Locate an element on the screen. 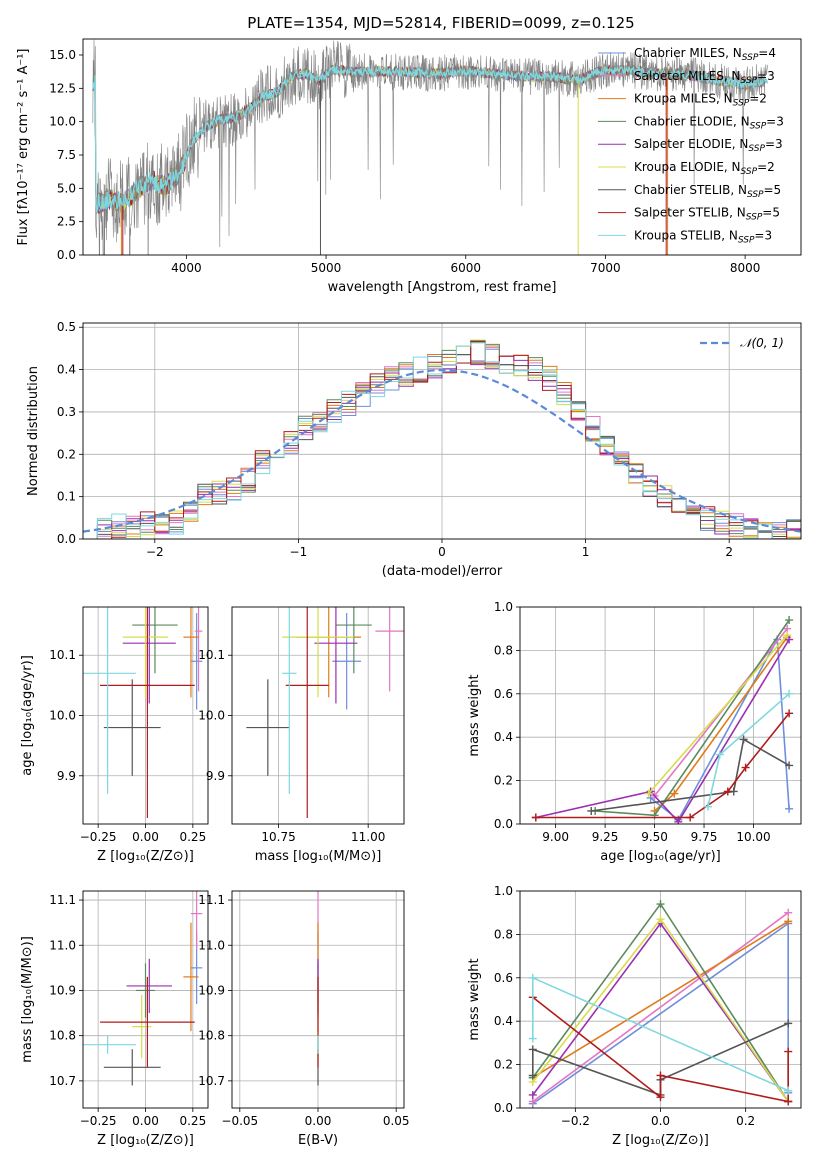 The image size is (819, 1170). x-tick-label: 4000 is located at coordinates (186, 268).